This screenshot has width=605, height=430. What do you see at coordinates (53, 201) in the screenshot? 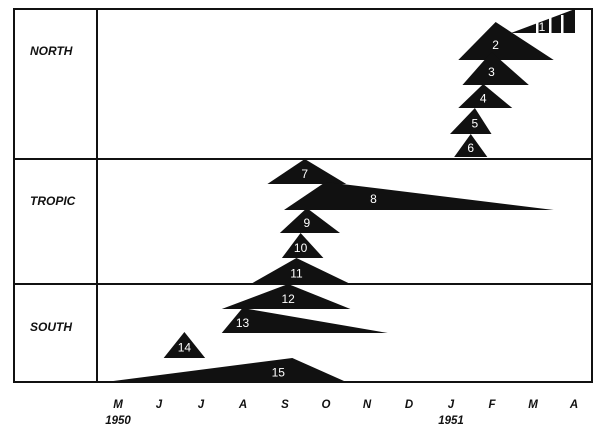
I see `zone-label-tropic: TROPIC` at bounding box center [53, 201].